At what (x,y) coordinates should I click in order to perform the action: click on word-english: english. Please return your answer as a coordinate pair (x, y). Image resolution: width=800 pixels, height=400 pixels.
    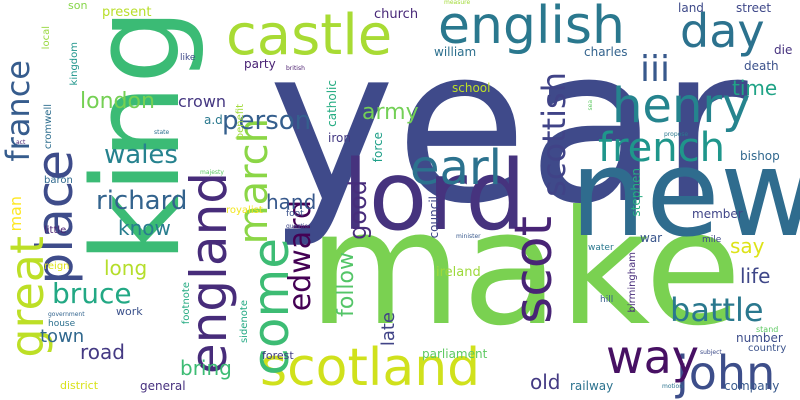
    Looking at the image, I should click on (531, 28).